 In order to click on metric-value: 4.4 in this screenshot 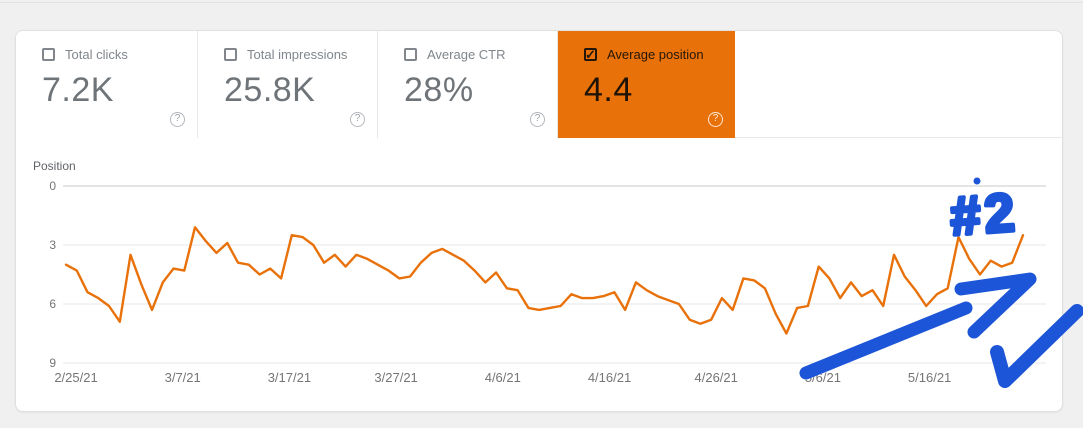, I will do `click(608, 90)`.